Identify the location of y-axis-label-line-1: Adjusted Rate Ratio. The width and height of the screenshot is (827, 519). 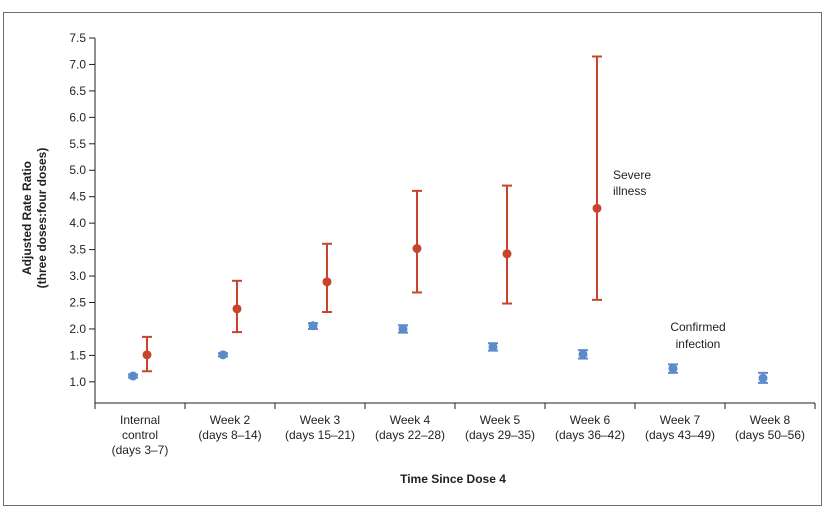
(27, 218).